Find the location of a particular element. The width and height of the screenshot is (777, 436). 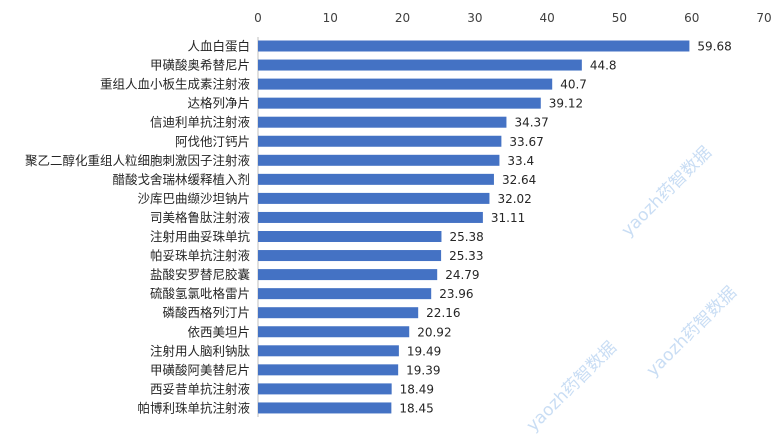

x-tick-label: 20 is located at coordinates (402, 18).